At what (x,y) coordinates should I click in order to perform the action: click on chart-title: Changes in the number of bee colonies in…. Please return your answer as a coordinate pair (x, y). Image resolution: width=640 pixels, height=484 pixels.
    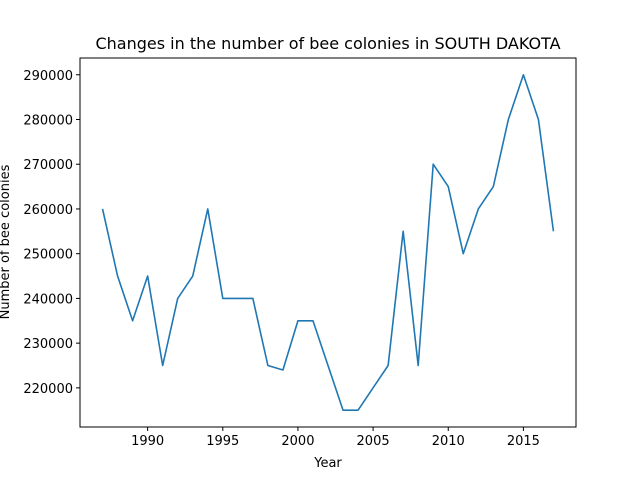
    Looking at the image, I should click on (327, 43).